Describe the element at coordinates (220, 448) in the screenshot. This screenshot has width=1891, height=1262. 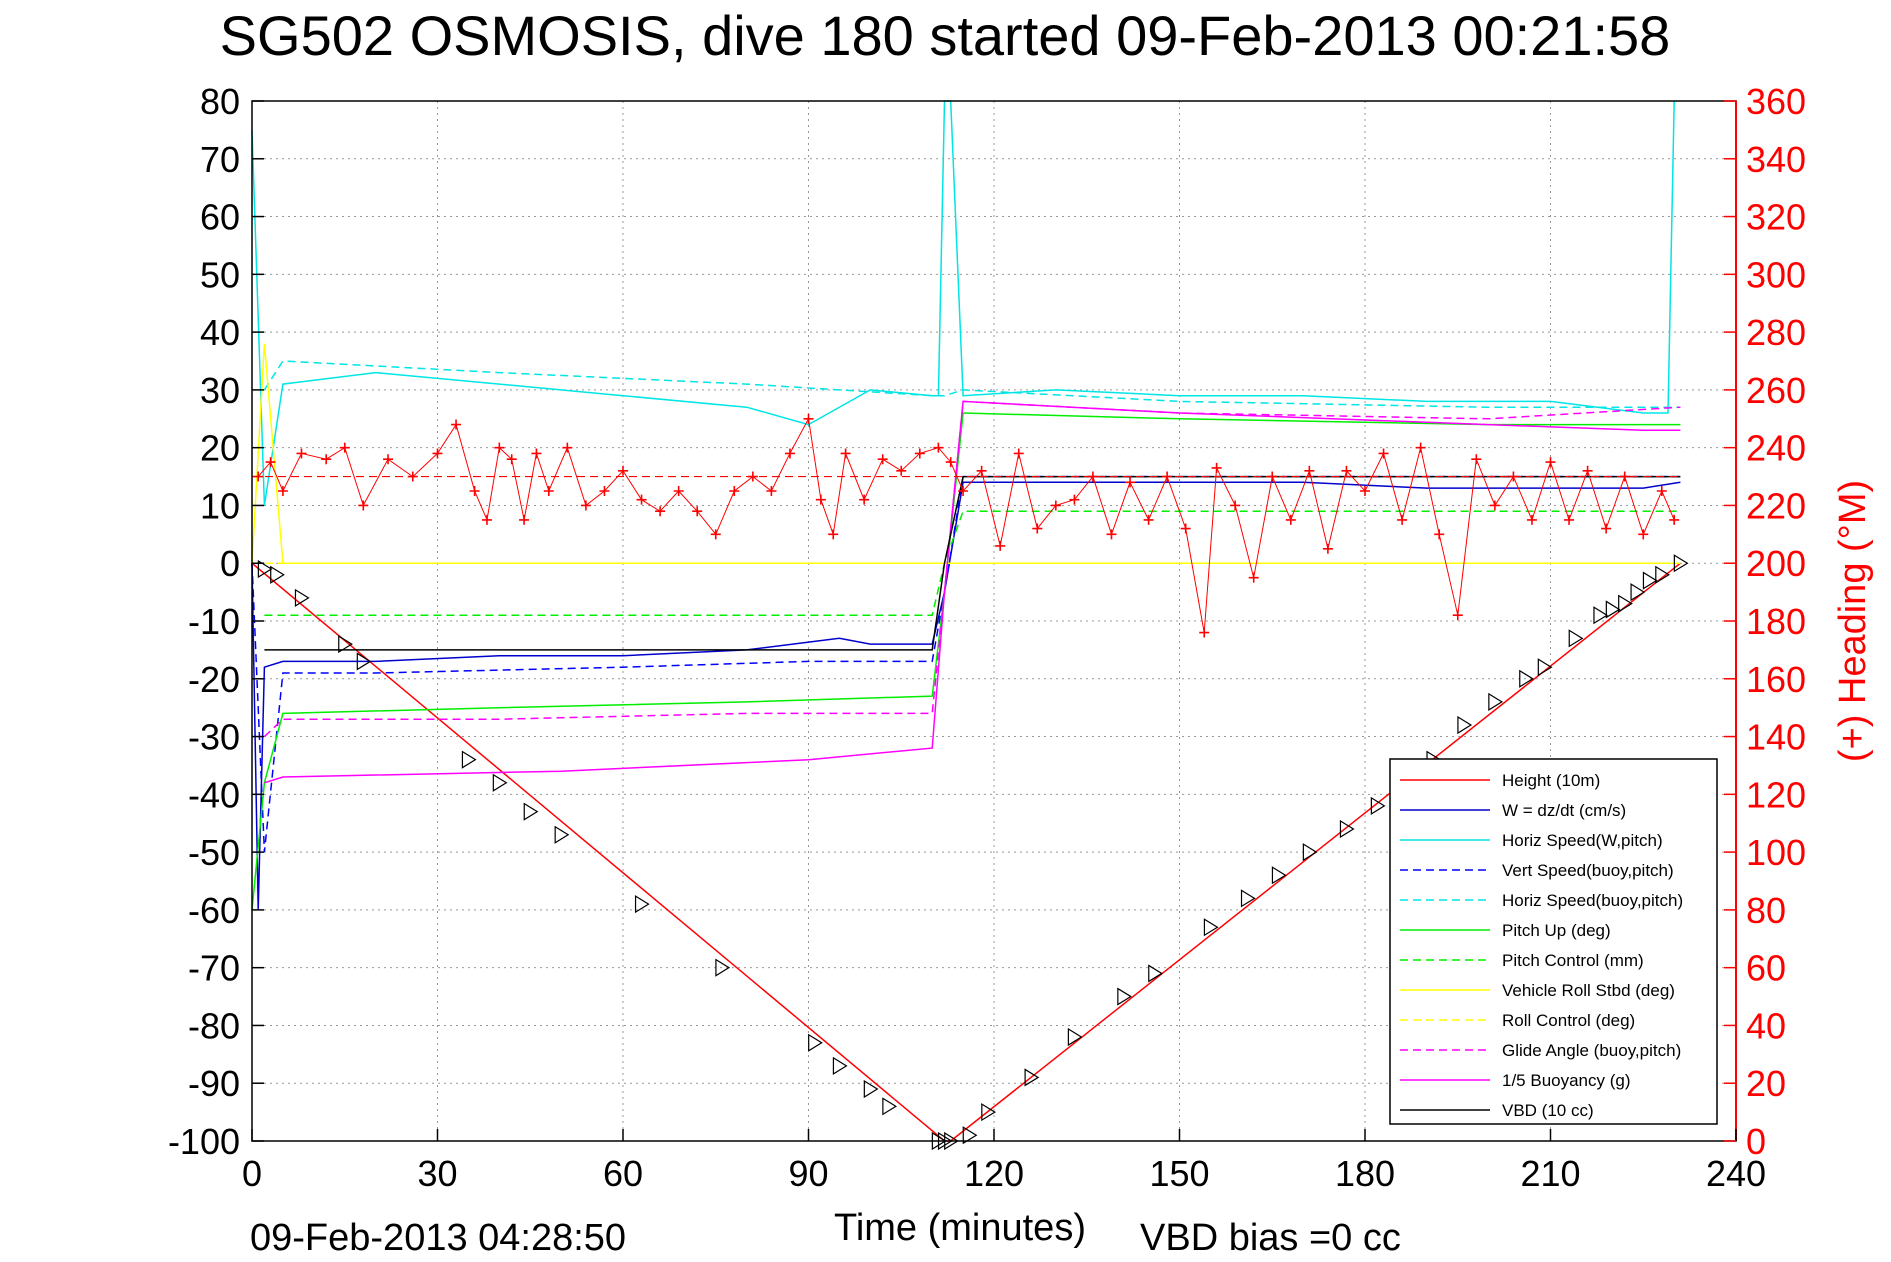
I see `y-tick-label: 20` at that location.